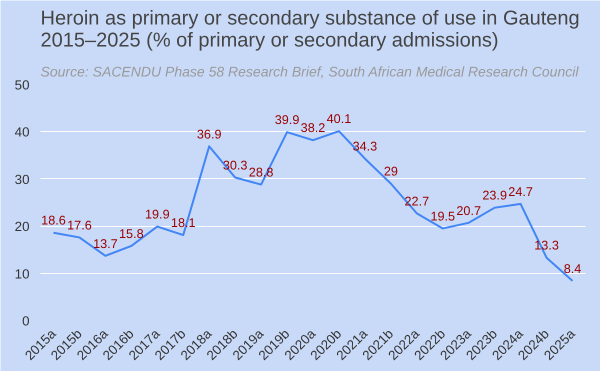 Image resolution: width=600 pixels, height=371 pixels. What do you see at coordinates (546, 245) in the screenshot?
I see `data-label: 13.3` at bounding box center [546, 245].